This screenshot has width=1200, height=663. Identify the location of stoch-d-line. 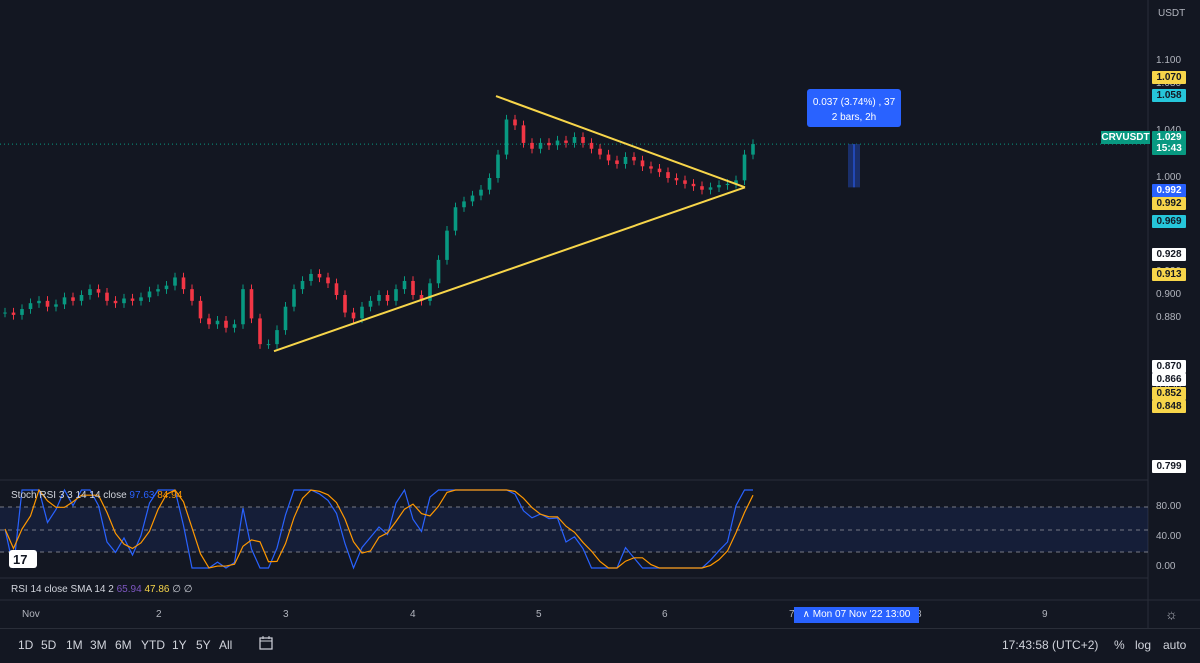
(379, 528).